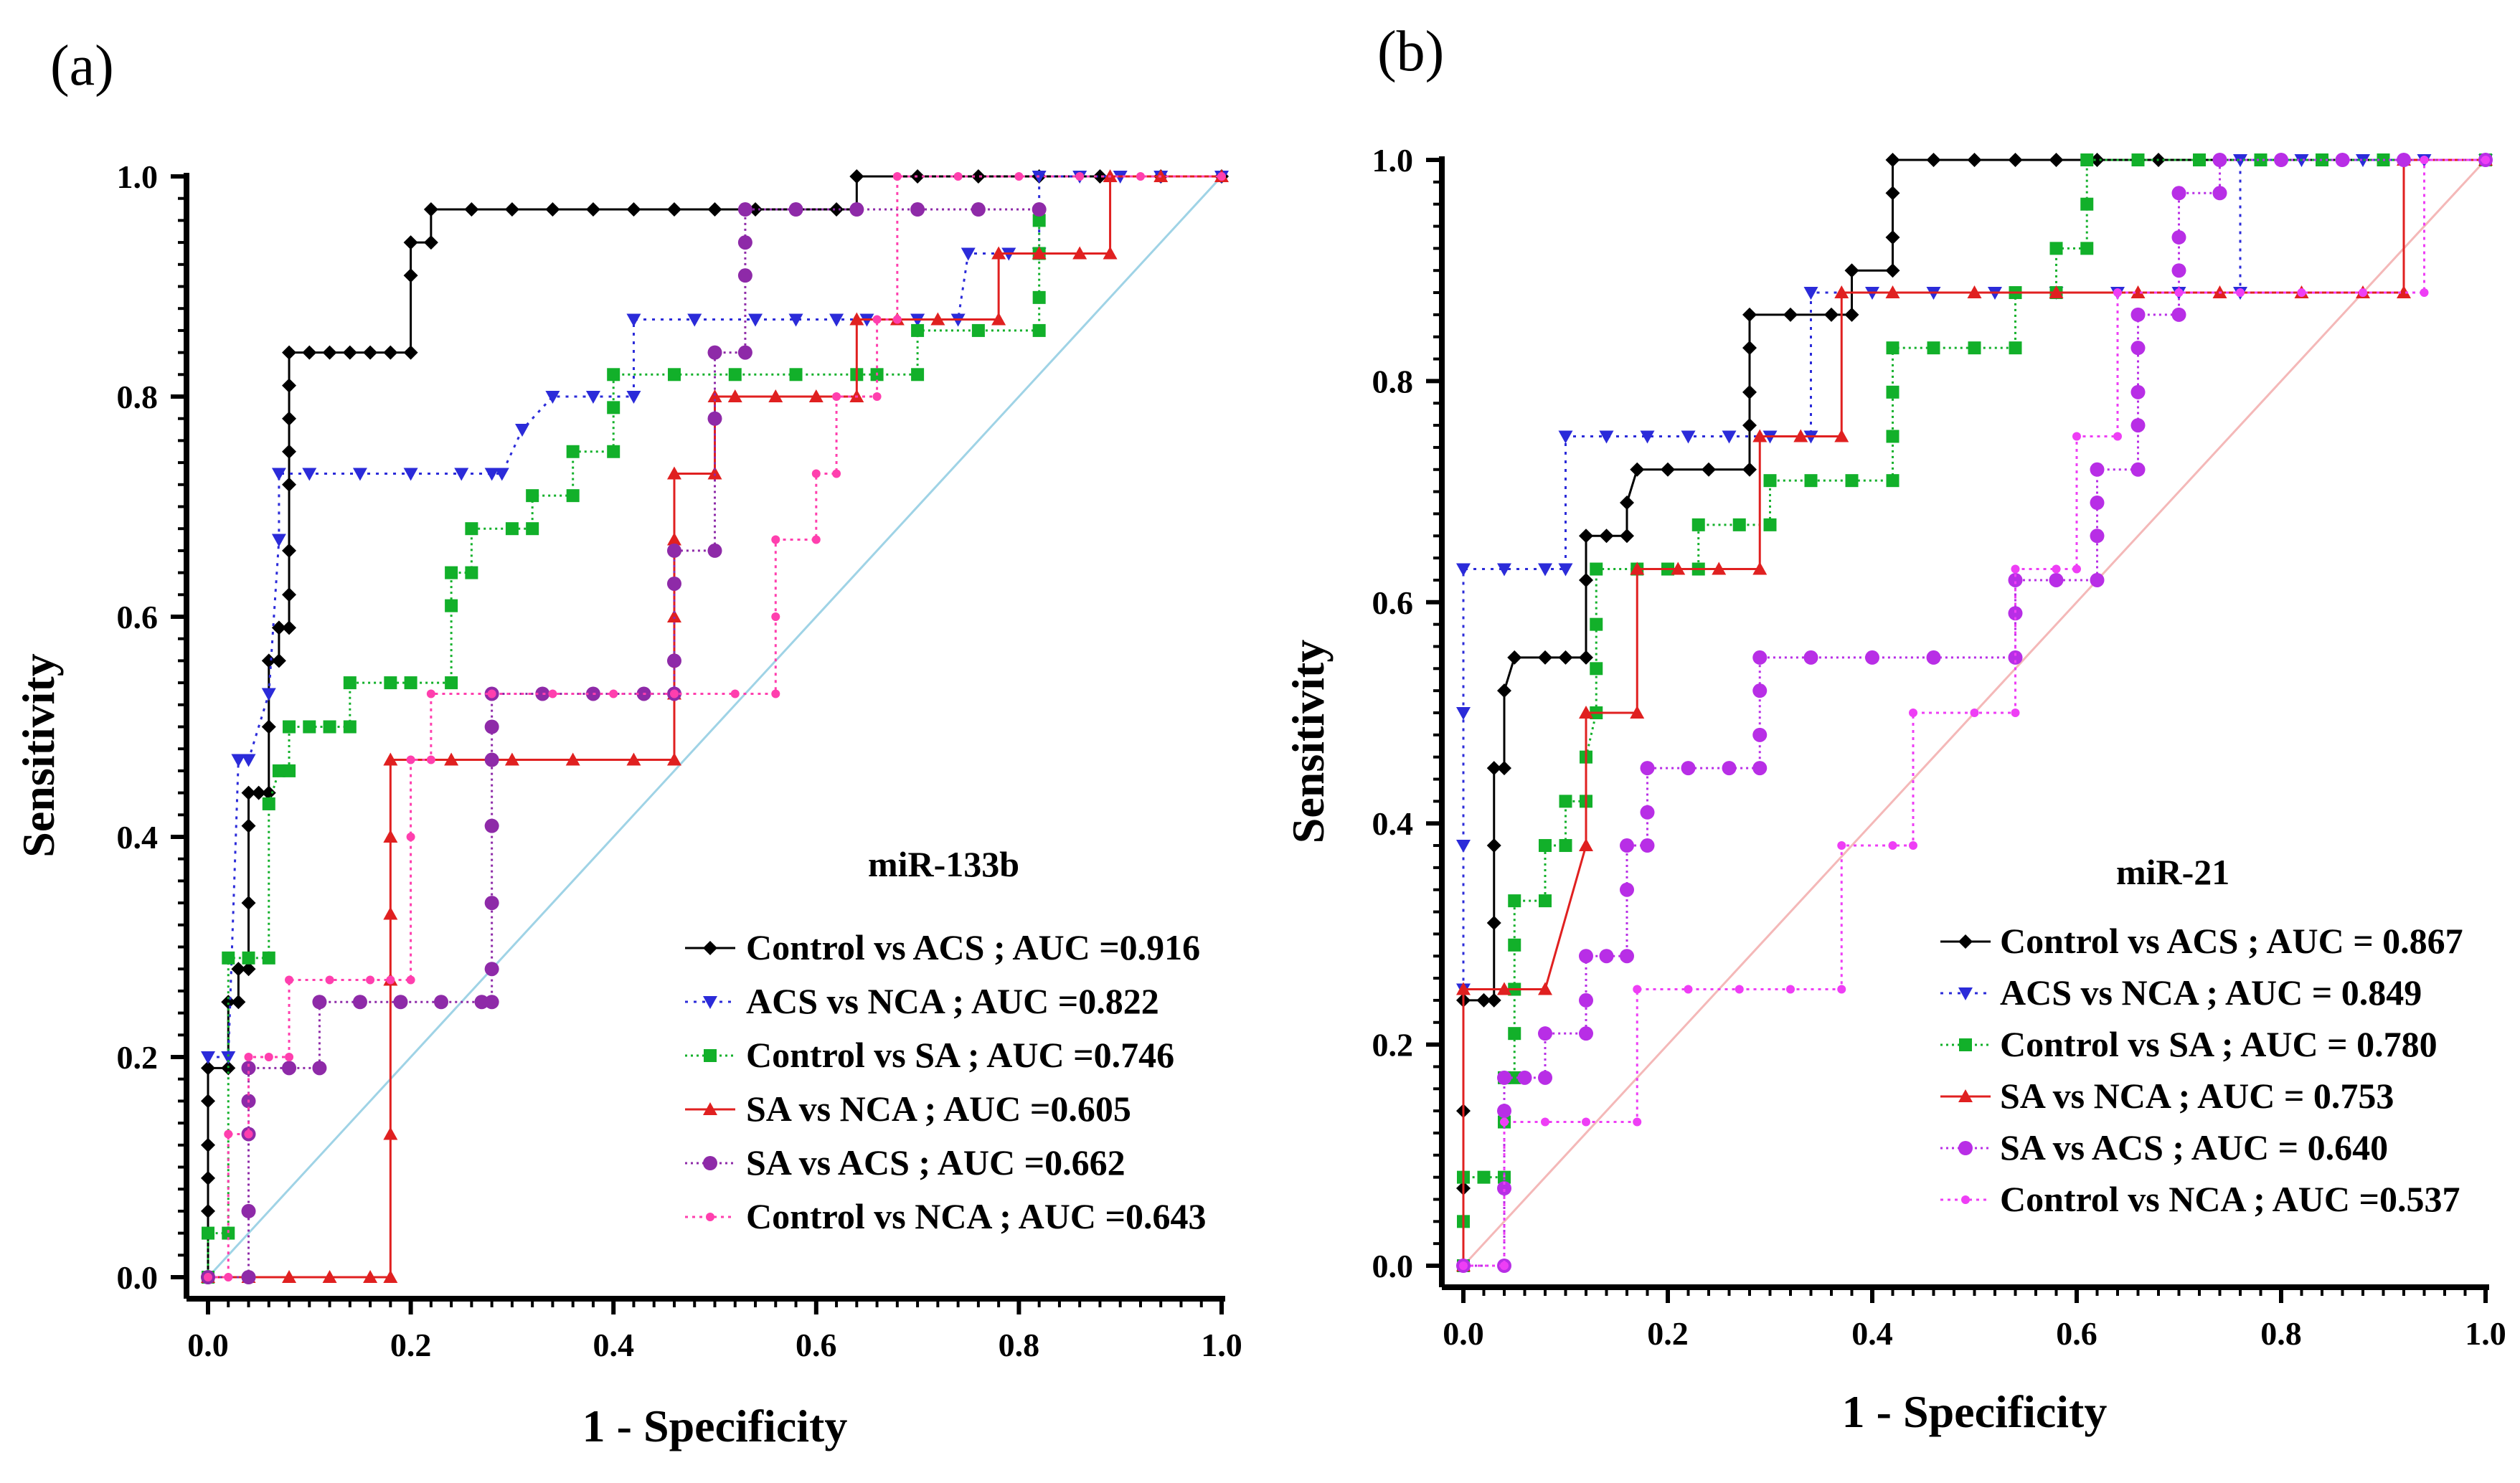 The image size is (2520, 1483). What do you see at coordinates (2201, 941) in the screenshot?
I see `legend-entry: Control vs ACS ; AUC = 0.867` at bounding box center [2201, 941].